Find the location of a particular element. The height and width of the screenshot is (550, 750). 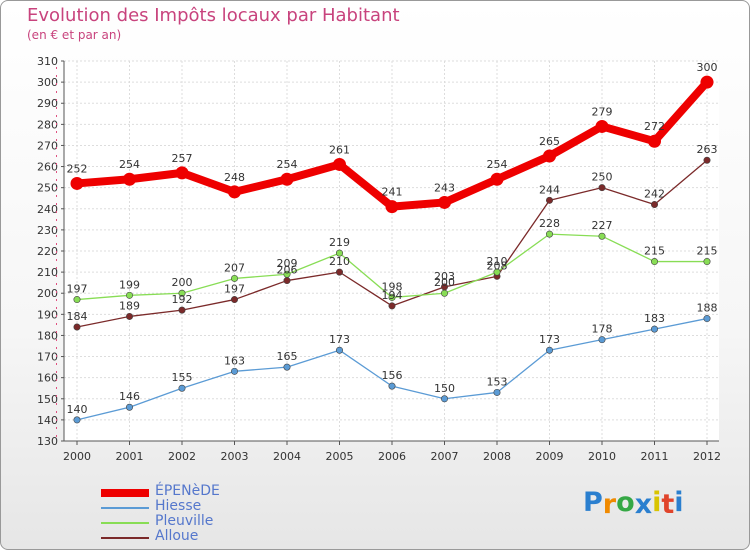

legend-label: ÉPENèDE is located at coordinates (187, 491).